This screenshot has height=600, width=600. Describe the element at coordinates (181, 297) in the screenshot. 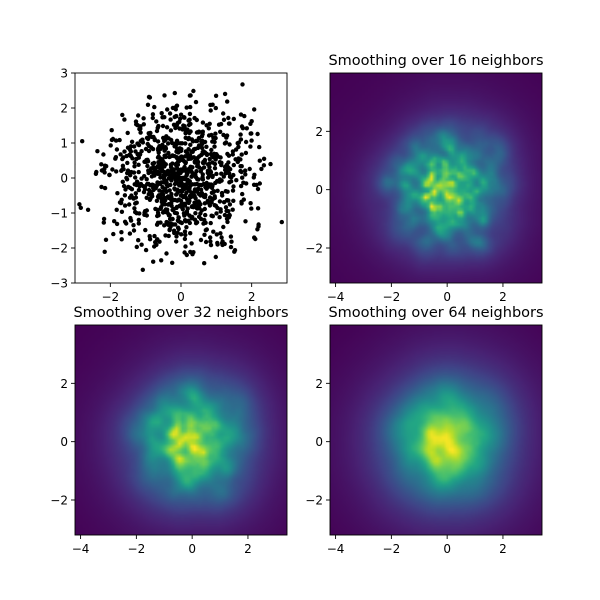

I see `x-tick-label: 0` at that location.